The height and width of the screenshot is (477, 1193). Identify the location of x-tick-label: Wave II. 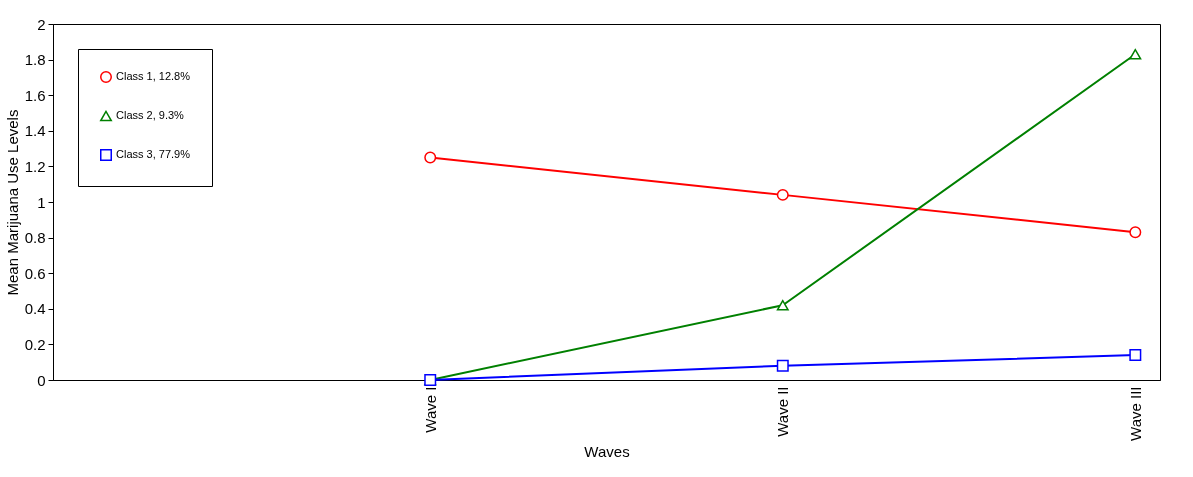
(783, 411).